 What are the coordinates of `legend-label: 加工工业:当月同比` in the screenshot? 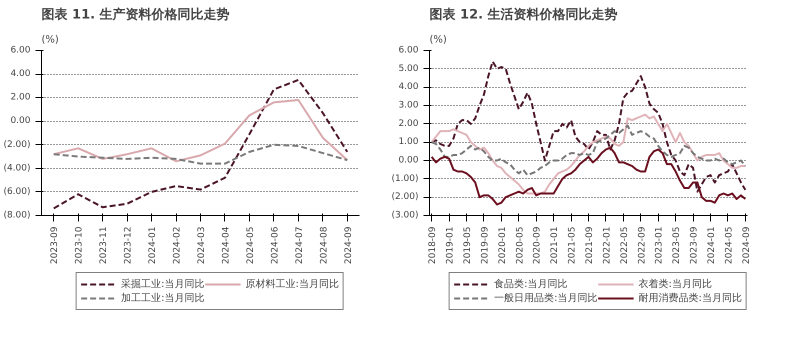 It's located at (162, 298).